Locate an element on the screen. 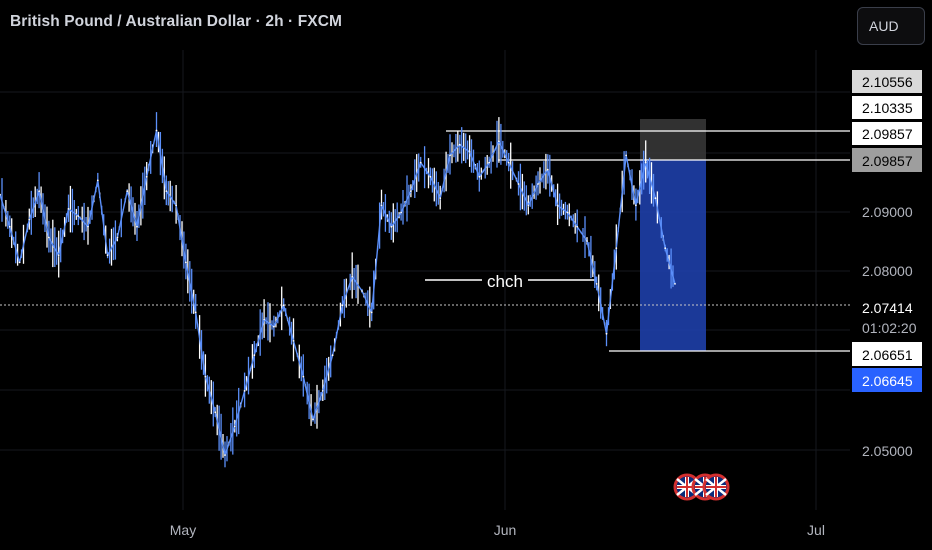 The width and height of the screenshot is (932, 550). x-tick-label: May is located at coordinates (183, 530).